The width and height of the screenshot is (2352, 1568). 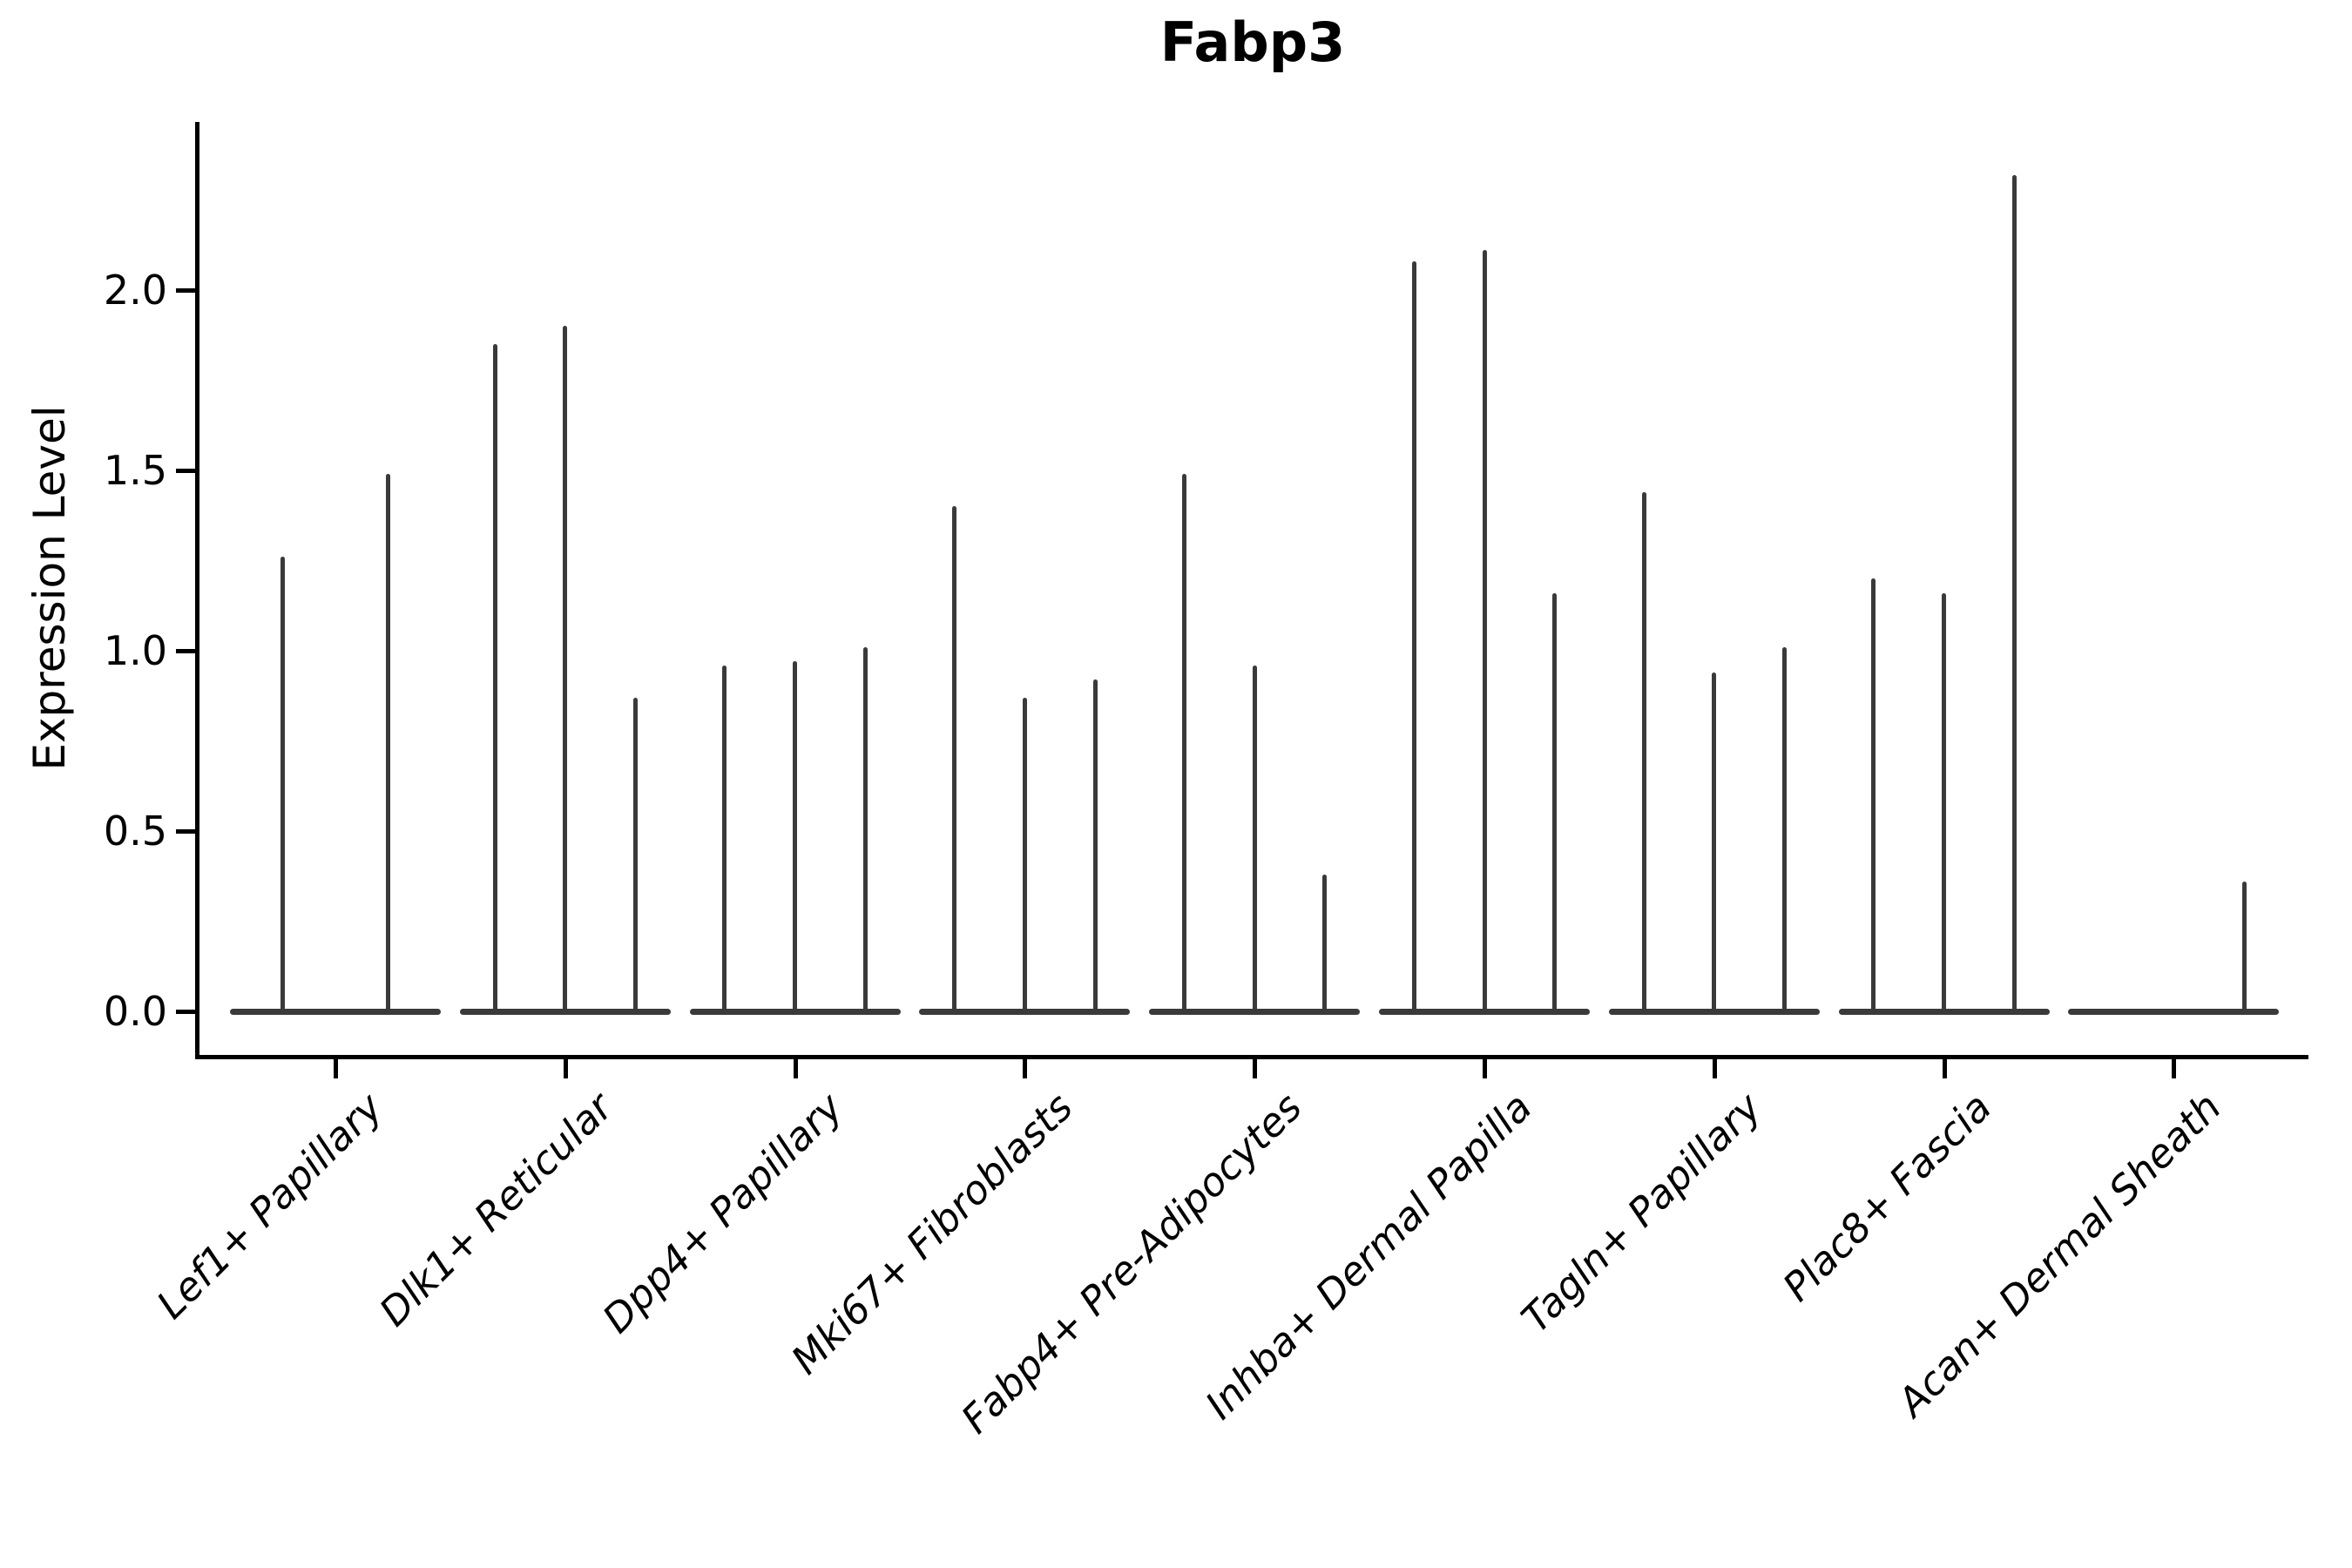 What do you see at coordinates (496, 1209) in the screenshot?
I see `x-category-label: Dlk1+ Reticular` at bounding box center [496, 1209].